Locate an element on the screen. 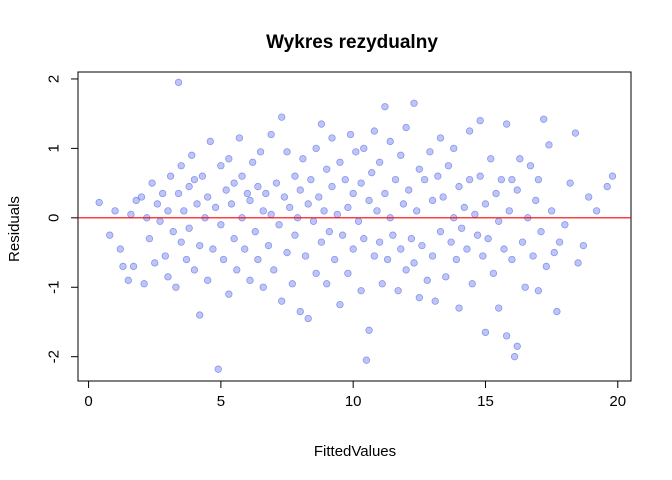  y-tick-label: 2 is located at coordinates (54, 79).